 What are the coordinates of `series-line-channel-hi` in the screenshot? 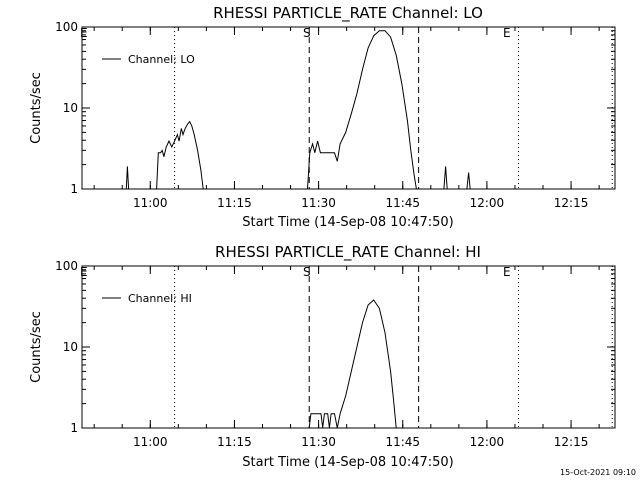 It's located at (352, 364).